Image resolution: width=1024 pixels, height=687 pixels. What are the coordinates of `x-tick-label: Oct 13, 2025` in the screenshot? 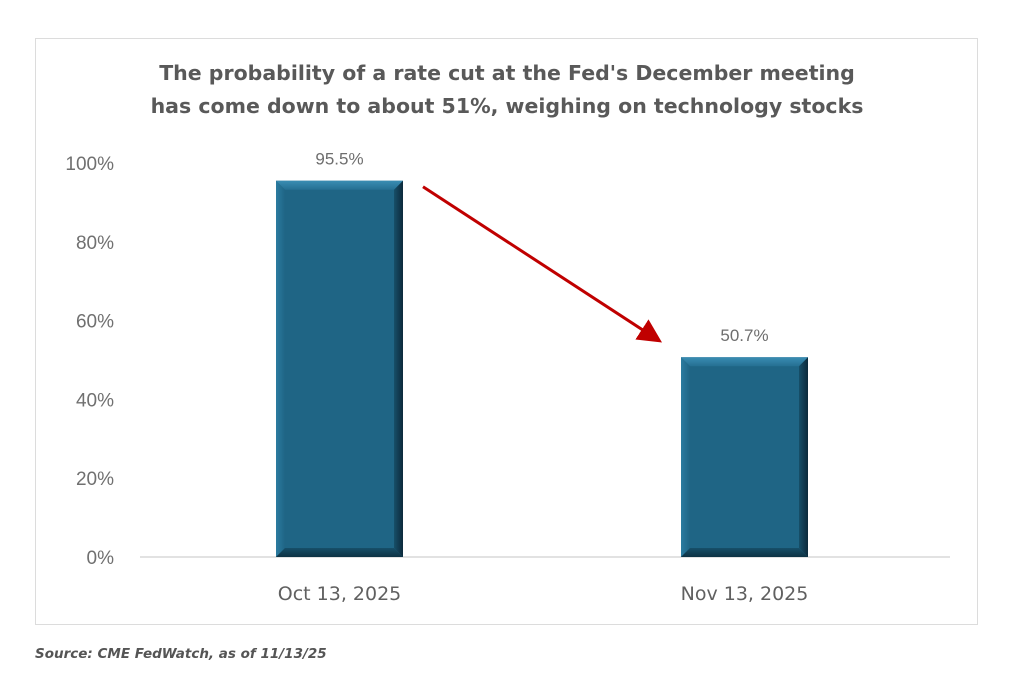 It's located at (340, 594).